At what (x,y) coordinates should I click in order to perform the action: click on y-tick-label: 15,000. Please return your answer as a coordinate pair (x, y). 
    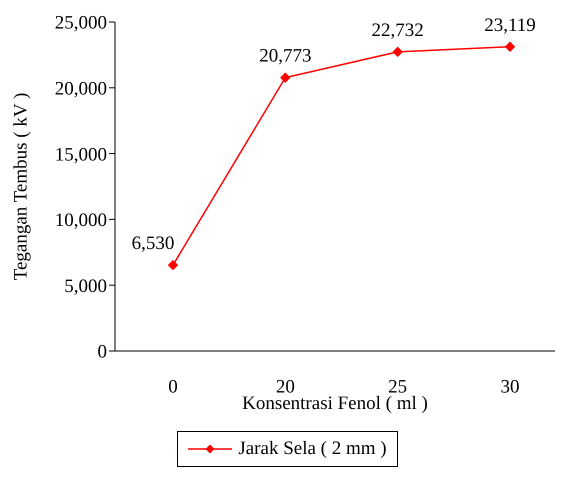
    Looking at the image, I should click on (80, 155).